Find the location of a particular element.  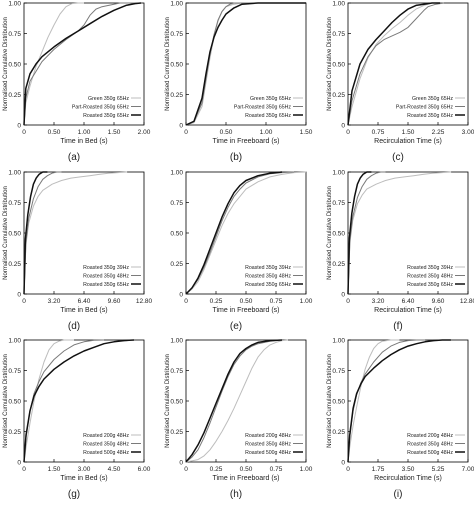

x-tick-label: 9.60 is located at coordinates (114, 301).